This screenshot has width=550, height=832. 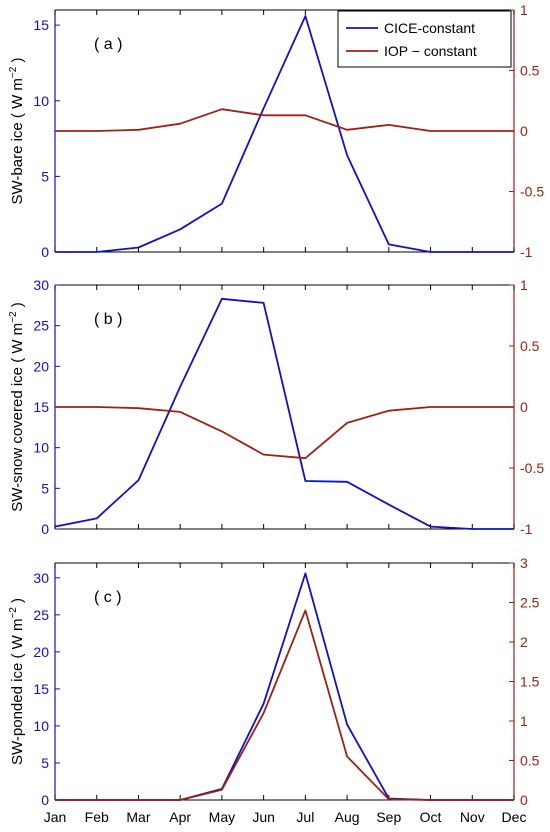 I want to click on right-y-tick-label: 1.5, so click(x=530, y=682).